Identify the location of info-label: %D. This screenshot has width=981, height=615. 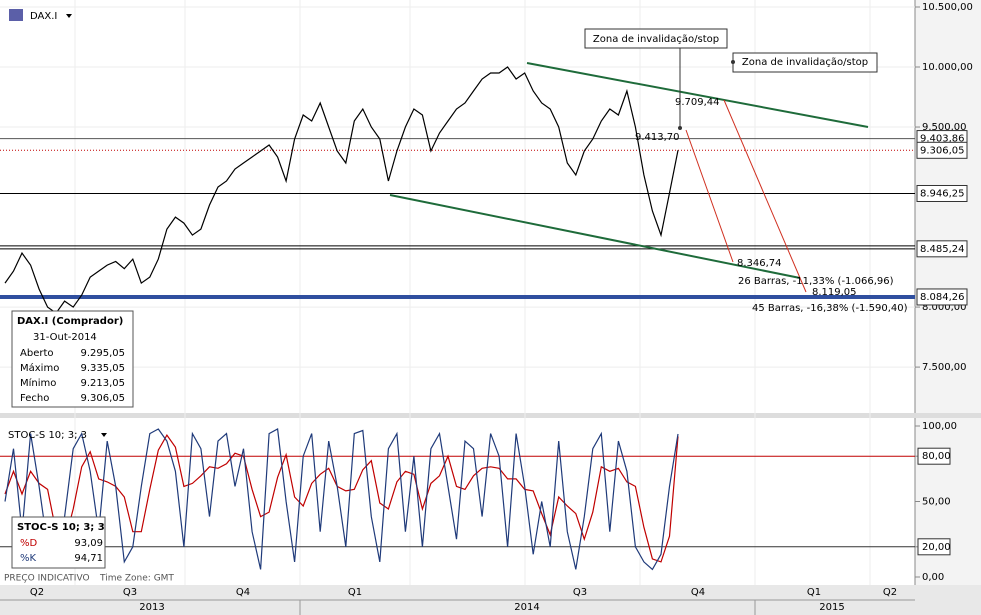
(29, 543).